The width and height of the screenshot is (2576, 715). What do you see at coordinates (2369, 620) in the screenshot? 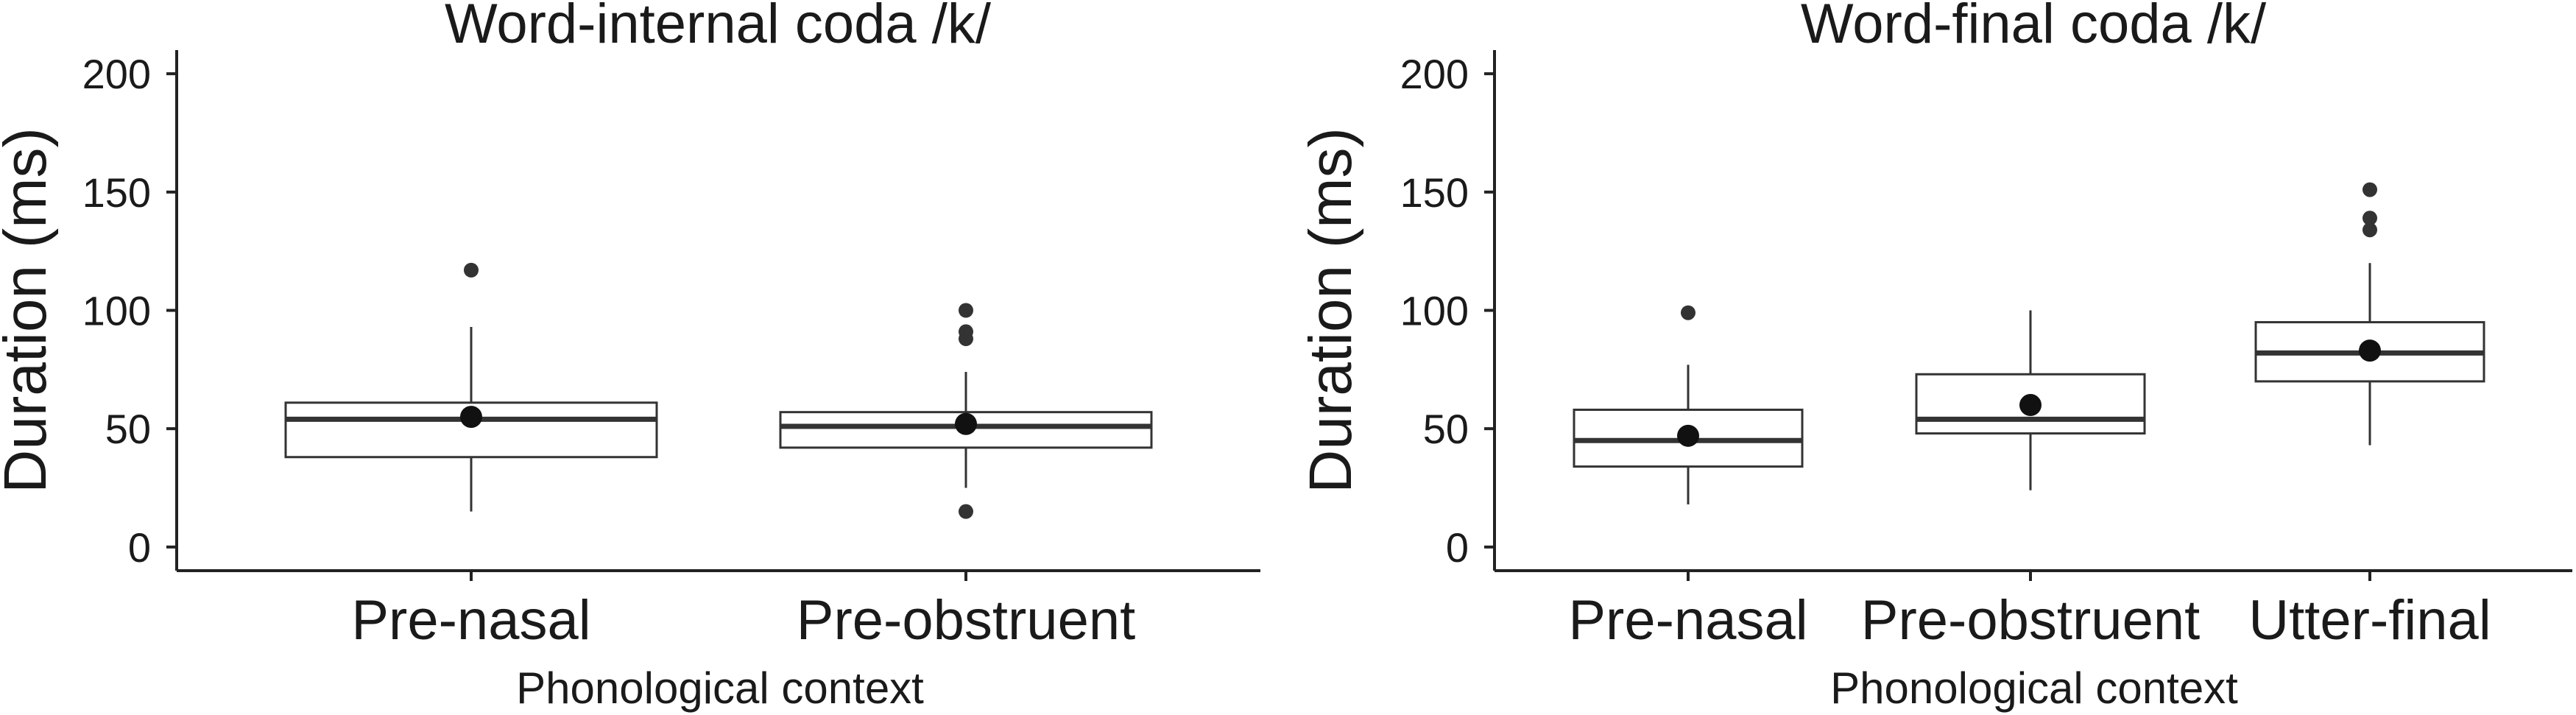
I see `x-tick-label: Utter-final` at bounding box center [2369, 620].